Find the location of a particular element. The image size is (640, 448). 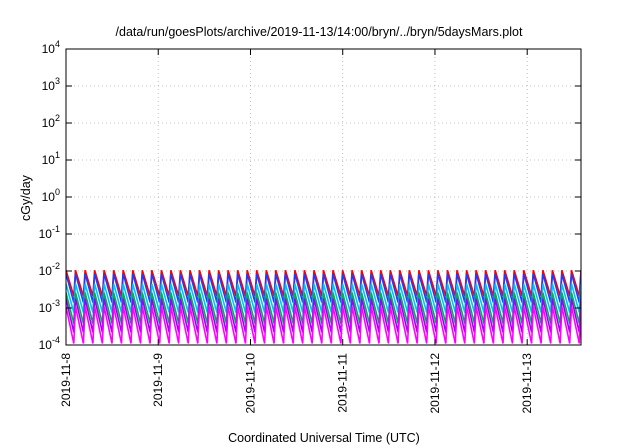

y-tick-label: 10² is located at coordinates (51, 121).